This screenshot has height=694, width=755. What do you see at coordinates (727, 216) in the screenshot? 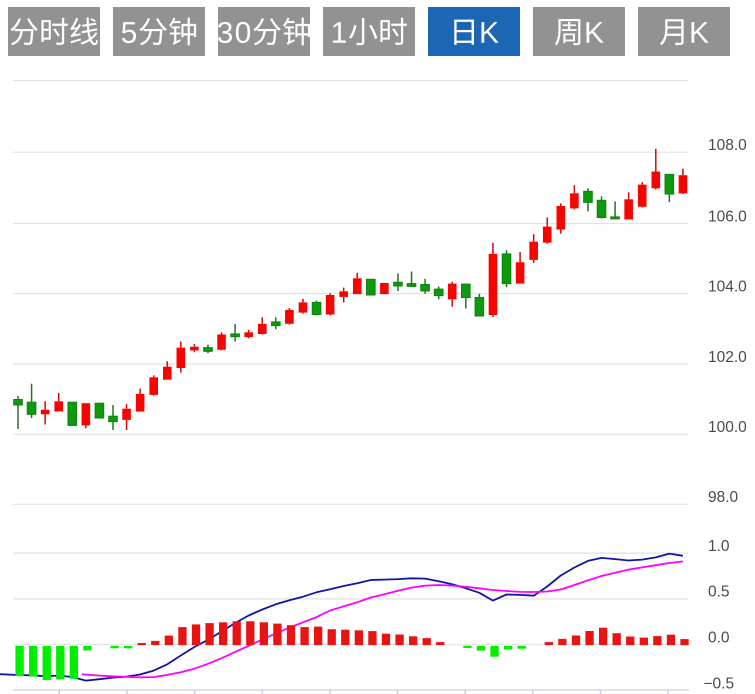
I see `svg-text: 106.0` at bounding box center [727, 216].